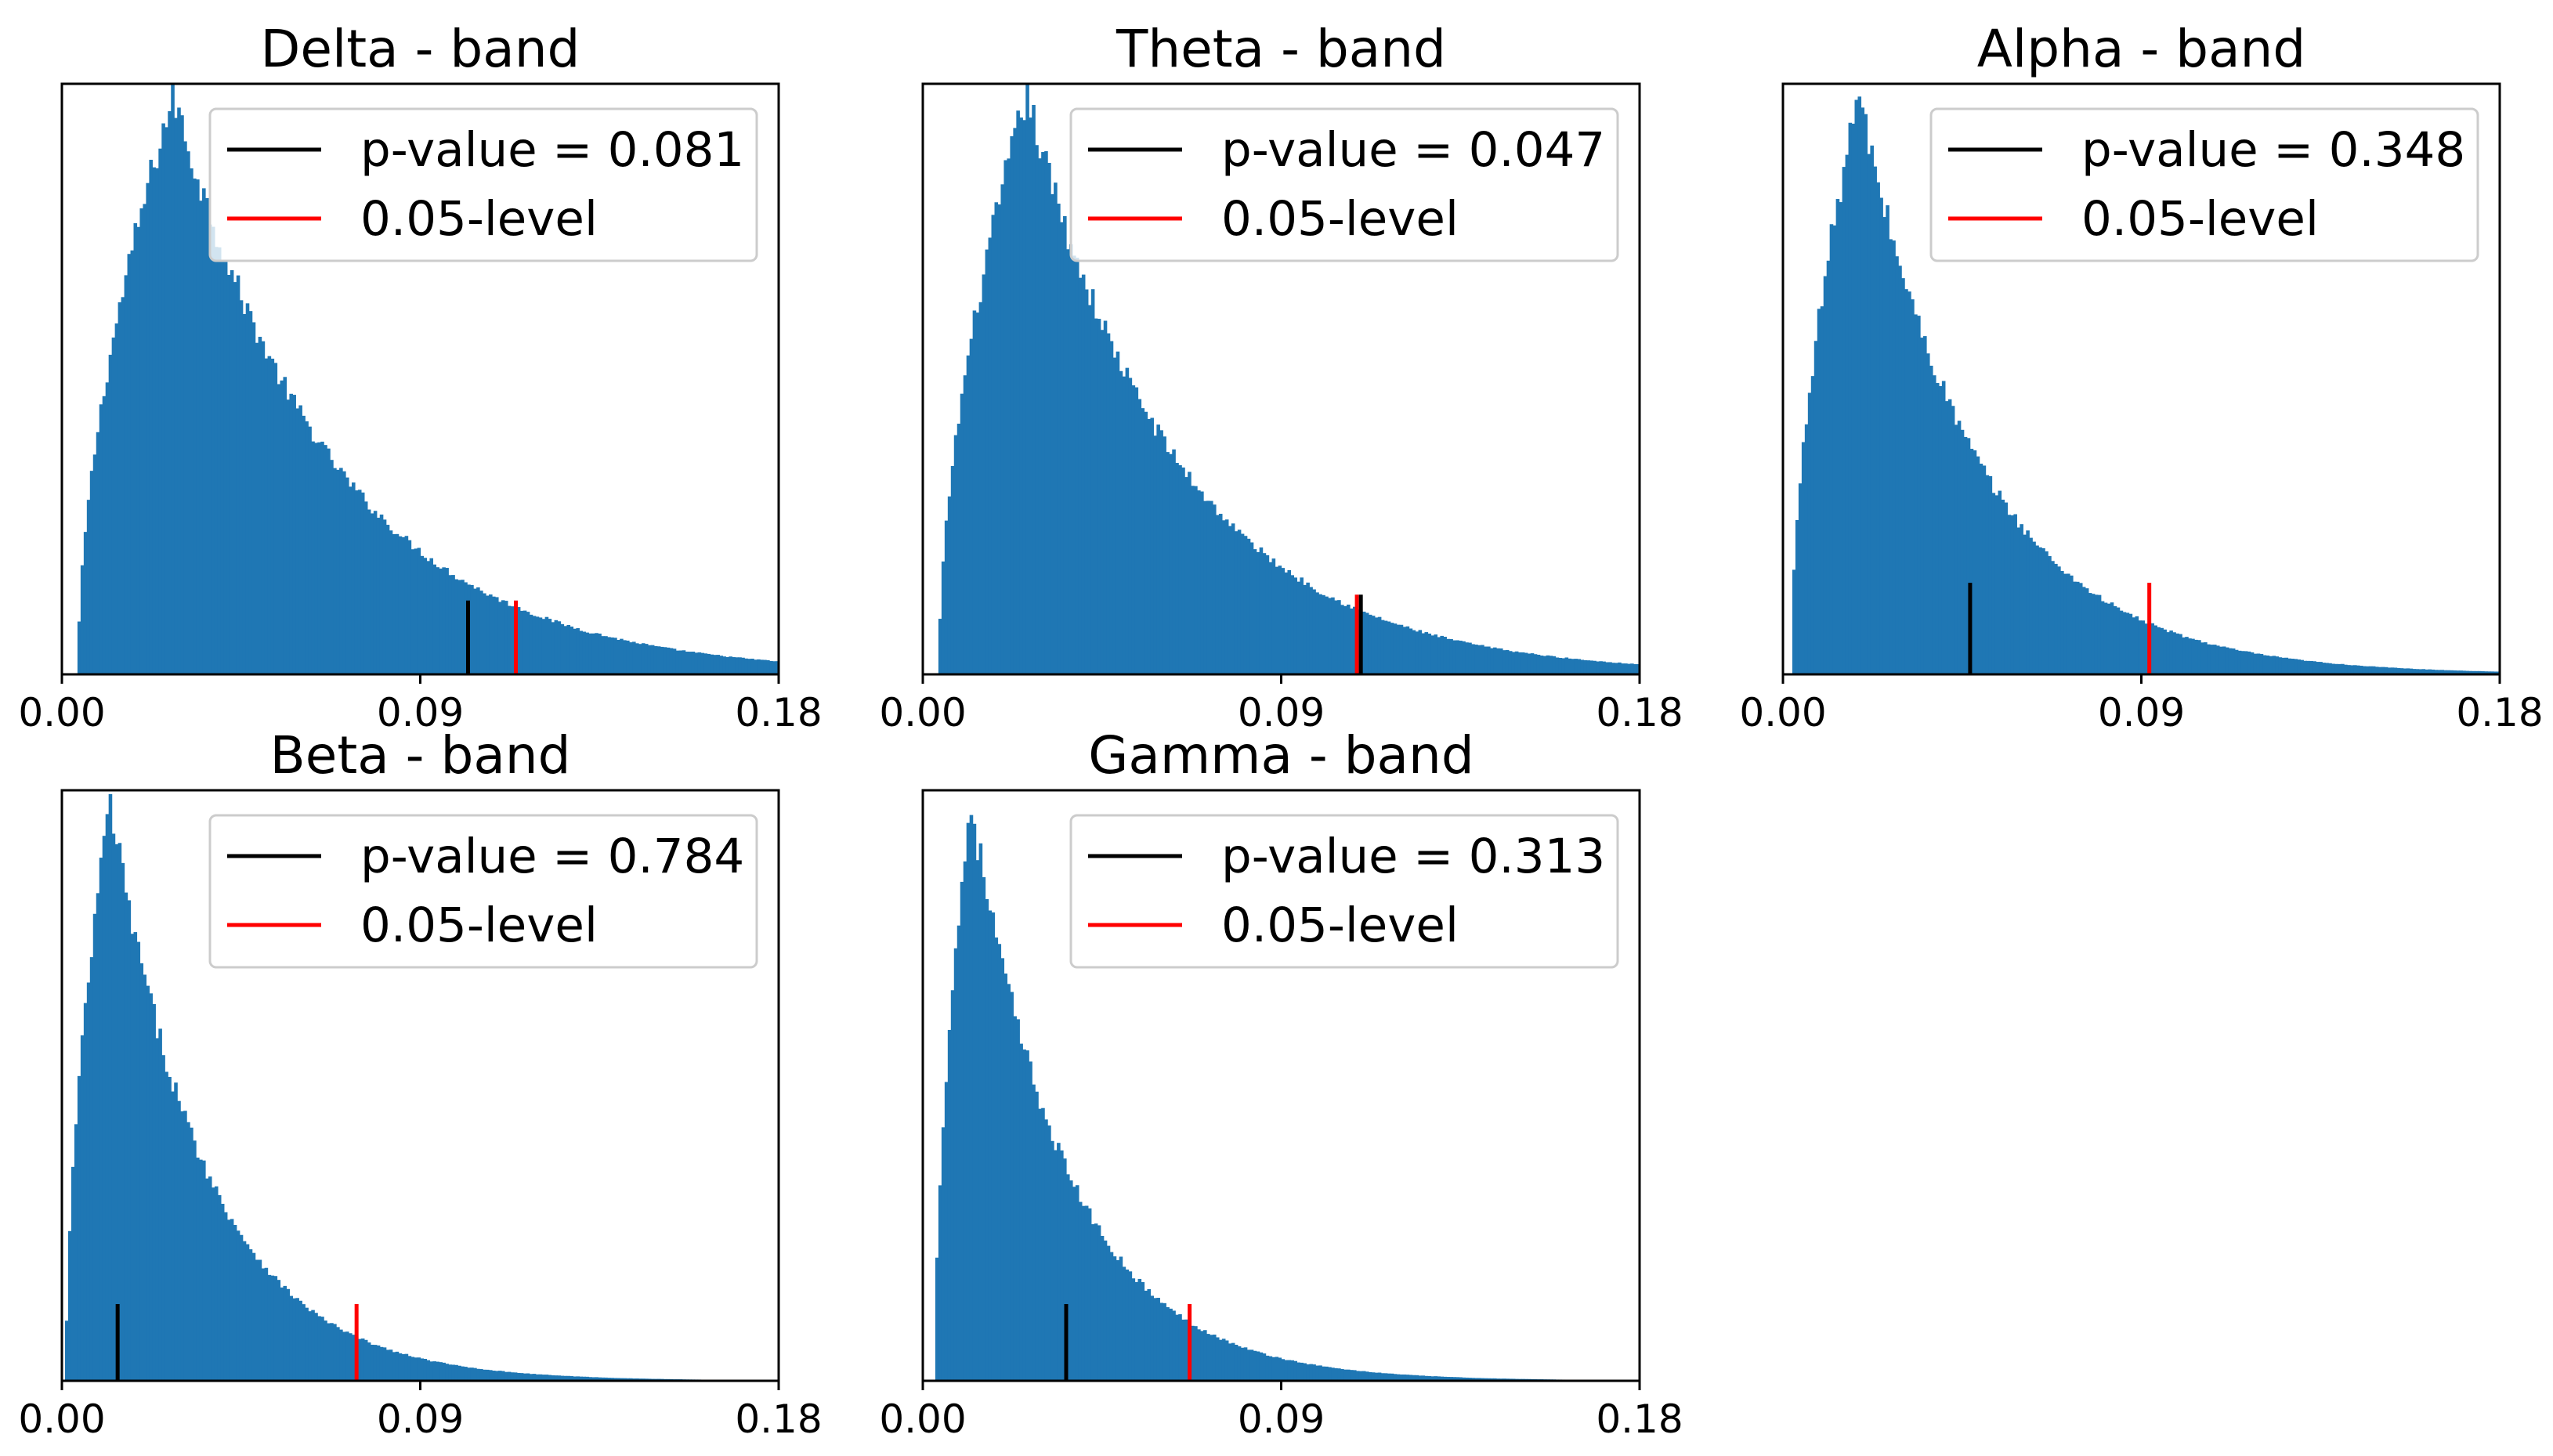 Image resolution: width=2553 pixels, height=1456 pixels. Describe the element at coordinates (1289, 379) in the screenshot. I see `histogram` at that location.